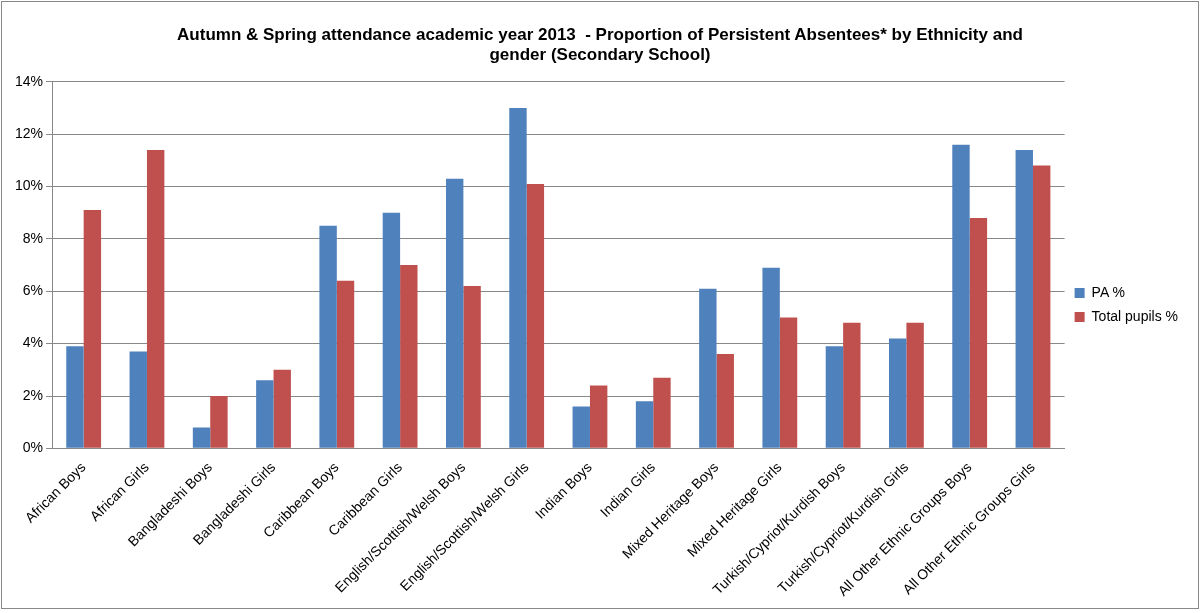 This screenshot has width=1203, height=613. I want to click on y-tick-label: 12%, so click(29, 133).